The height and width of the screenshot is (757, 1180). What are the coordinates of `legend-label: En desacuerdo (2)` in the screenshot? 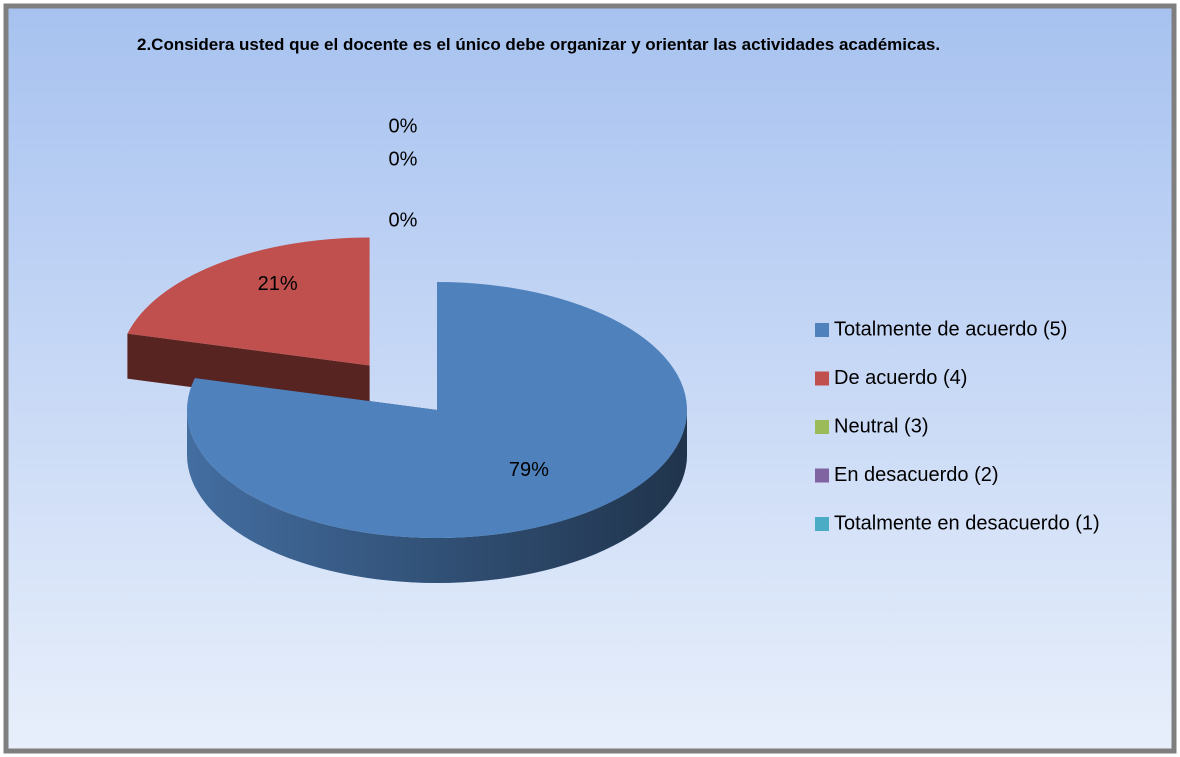 It's located at (916, 475).